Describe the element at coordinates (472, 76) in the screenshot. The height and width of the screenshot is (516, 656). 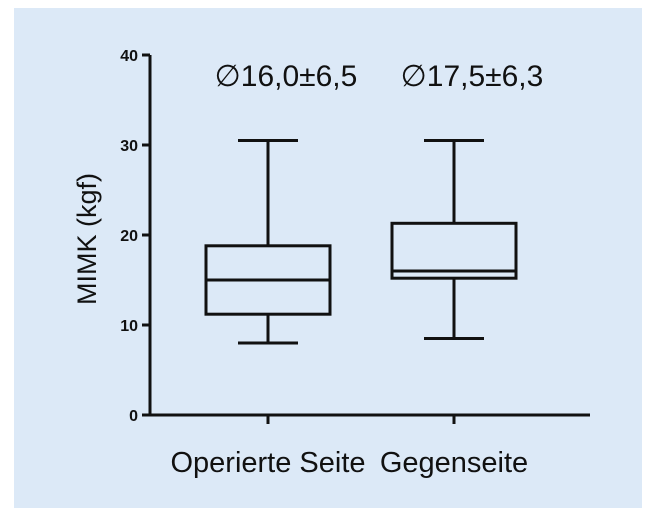
I see `mean-sd-annotation: ∅17,5±6,3` at that location.